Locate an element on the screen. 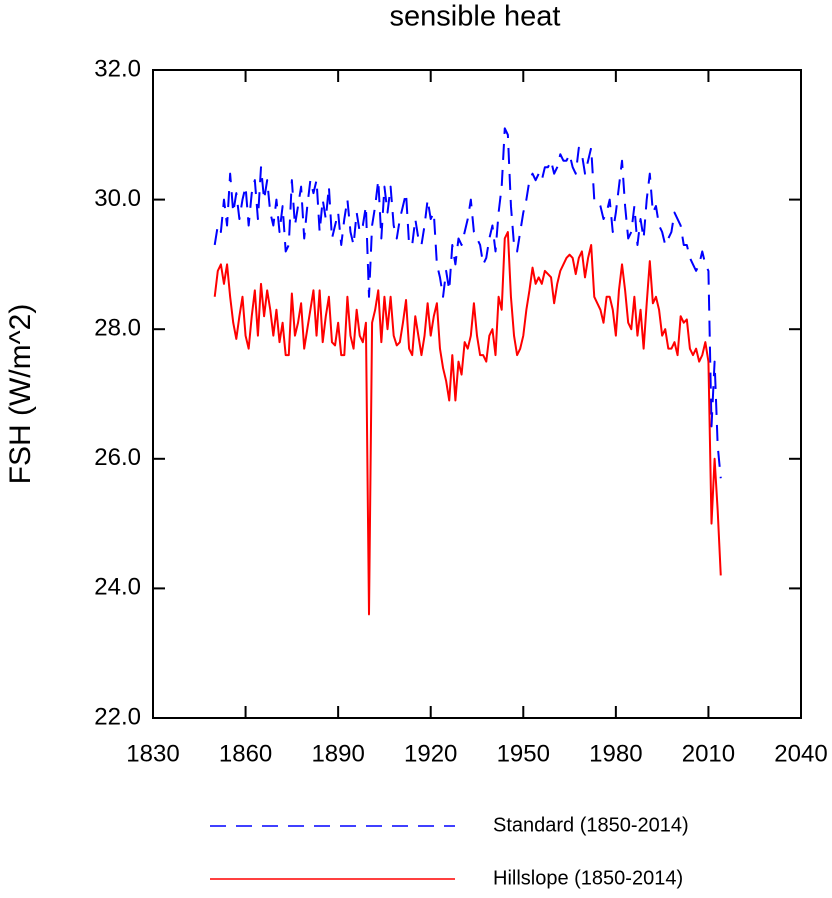 The height and width of the screenshot is (898, 832). x-tick-label: 1980 is located at coordinates (615, 753).